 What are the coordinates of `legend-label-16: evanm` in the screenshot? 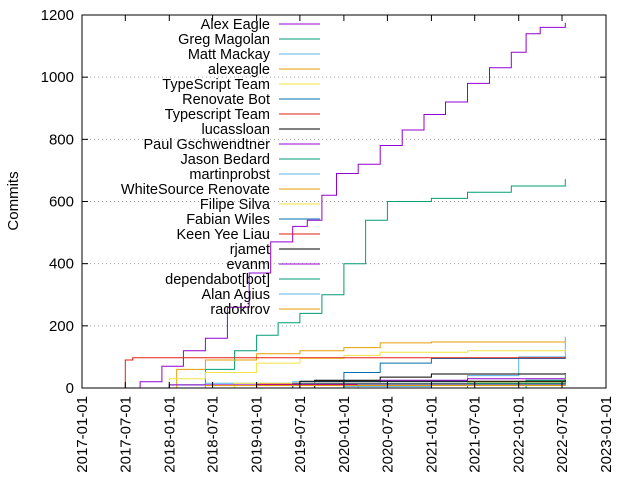 It's located at (248, 265).